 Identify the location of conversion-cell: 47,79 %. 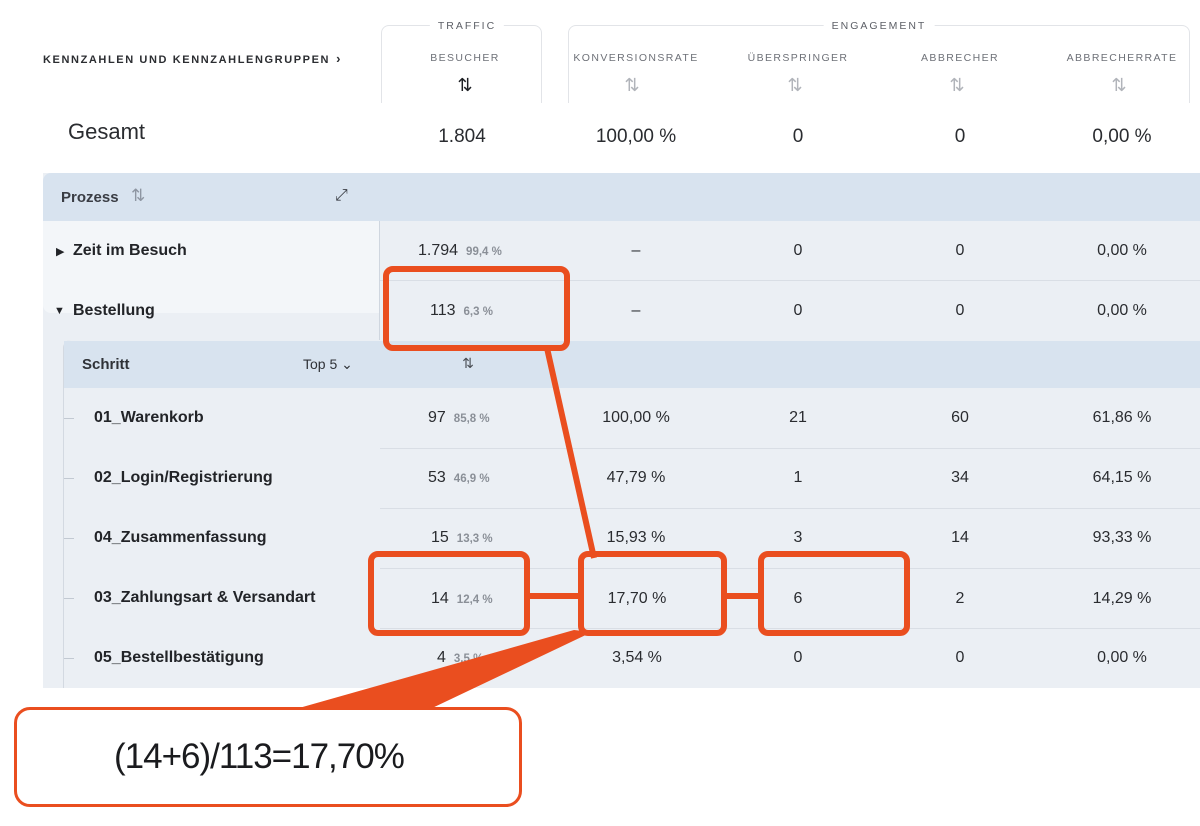
(636, 477).